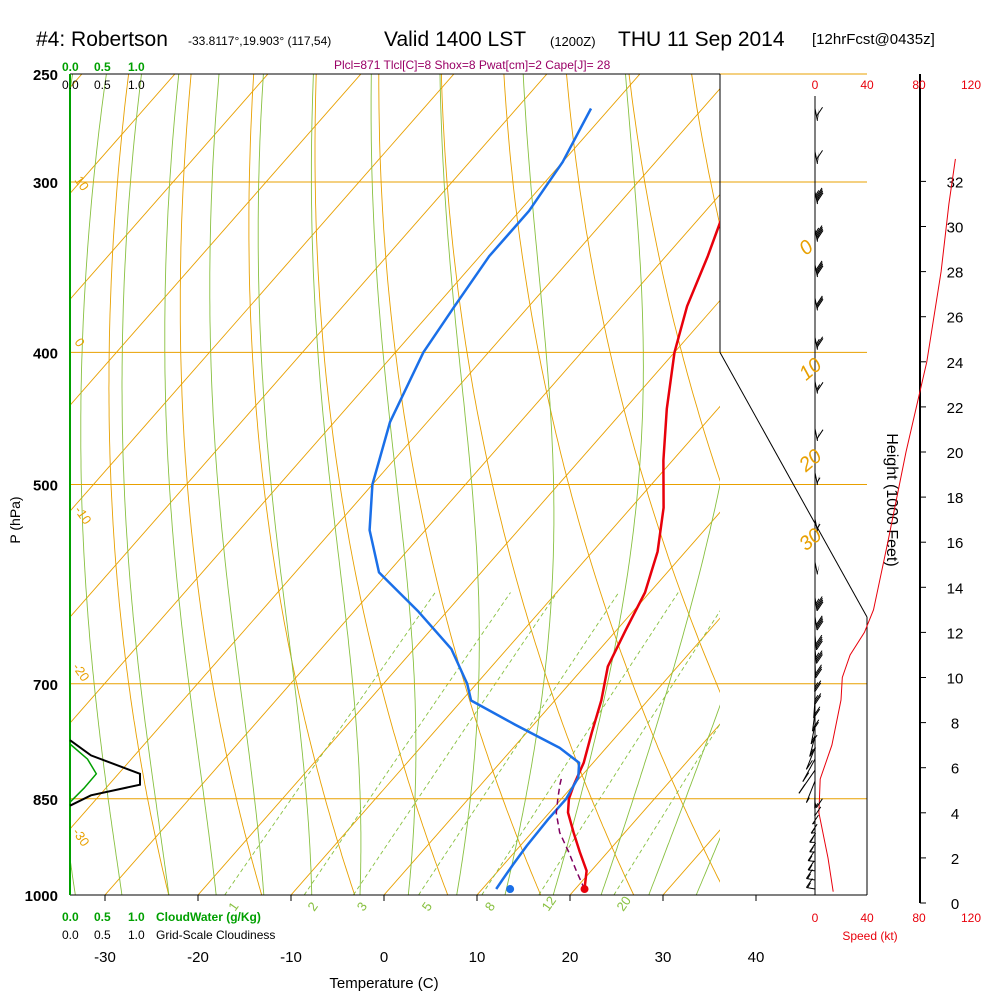 The width and height of the screenshot is (1000, 1000). I want to click on chart-title-date: THU 11 Sep 2014, so click(701, 39).